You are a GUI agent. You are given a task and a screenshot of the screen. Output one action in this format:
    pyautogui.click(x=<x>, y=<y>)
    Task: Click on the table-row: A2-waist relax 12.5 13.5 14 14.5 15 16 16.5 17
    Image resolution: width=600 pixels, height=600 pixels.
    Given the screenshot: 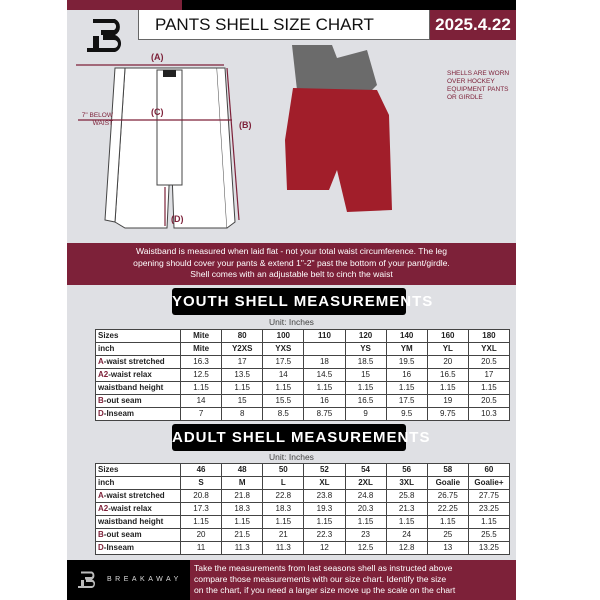 What is the action you would take?
    pyautogui.click(x=303, y=375)
    